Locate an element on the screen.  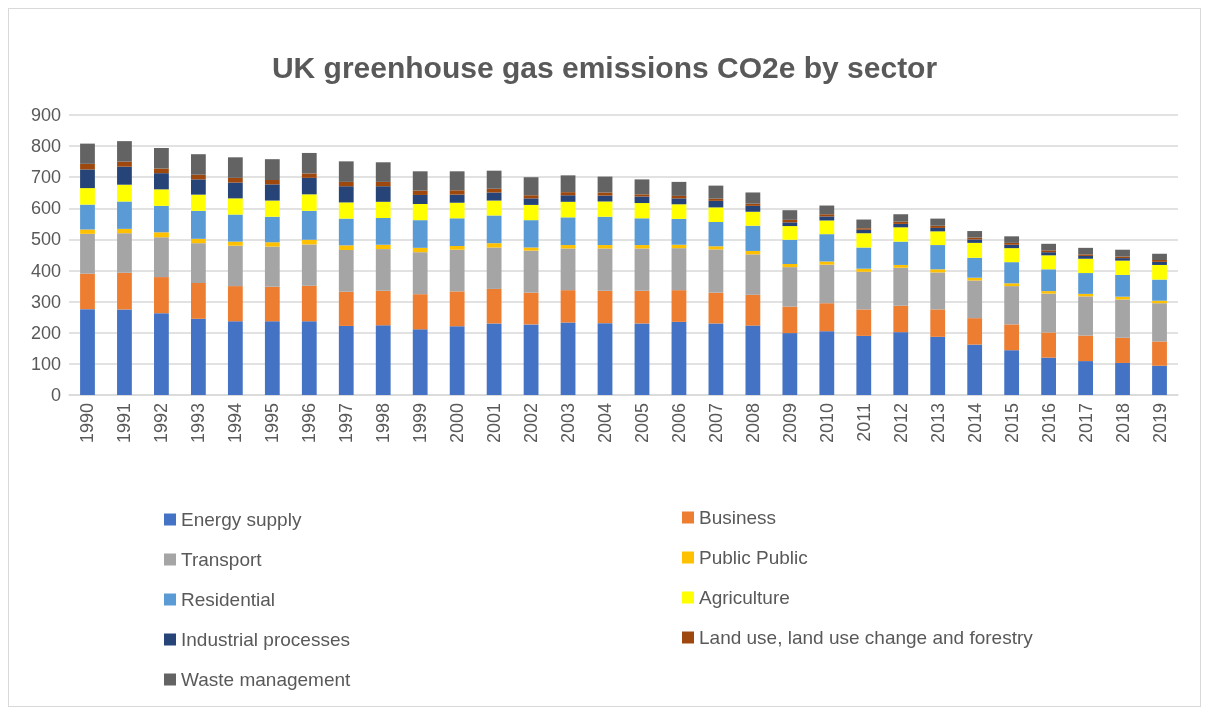
x-tick-label: 2017 is located at coordinates (1085, 423).